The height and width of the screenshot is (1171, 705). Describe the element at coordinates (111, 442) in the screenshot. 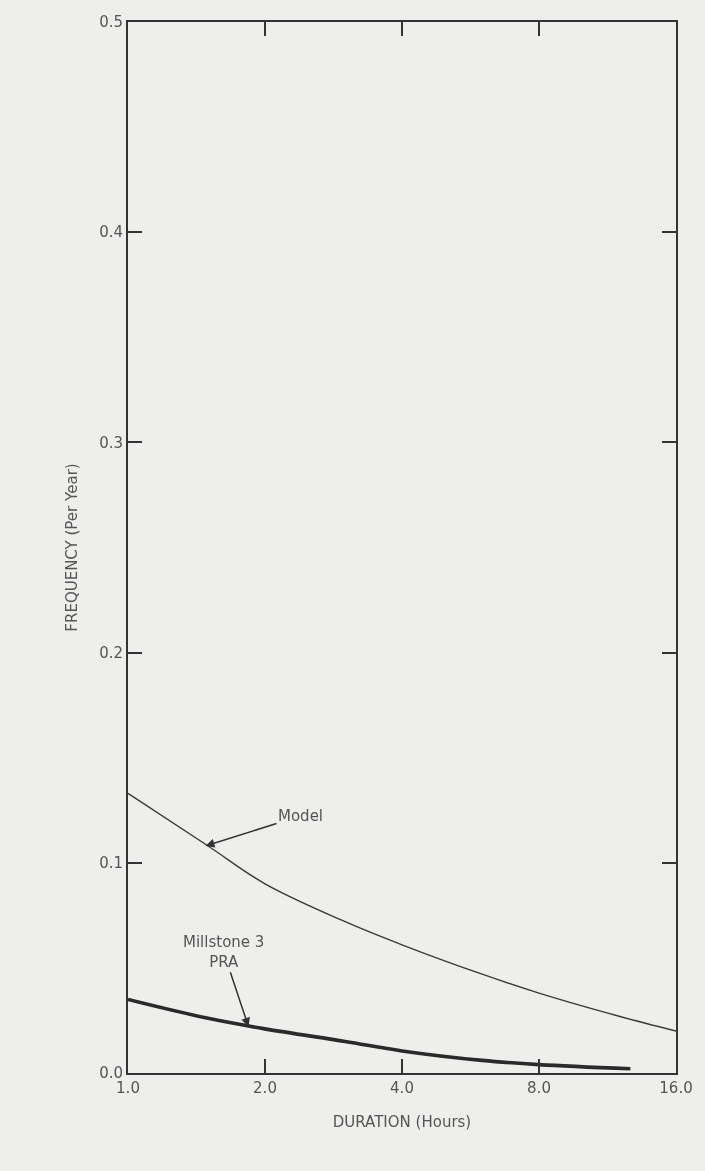

I see `y-tick-label: 0.3` at that location.